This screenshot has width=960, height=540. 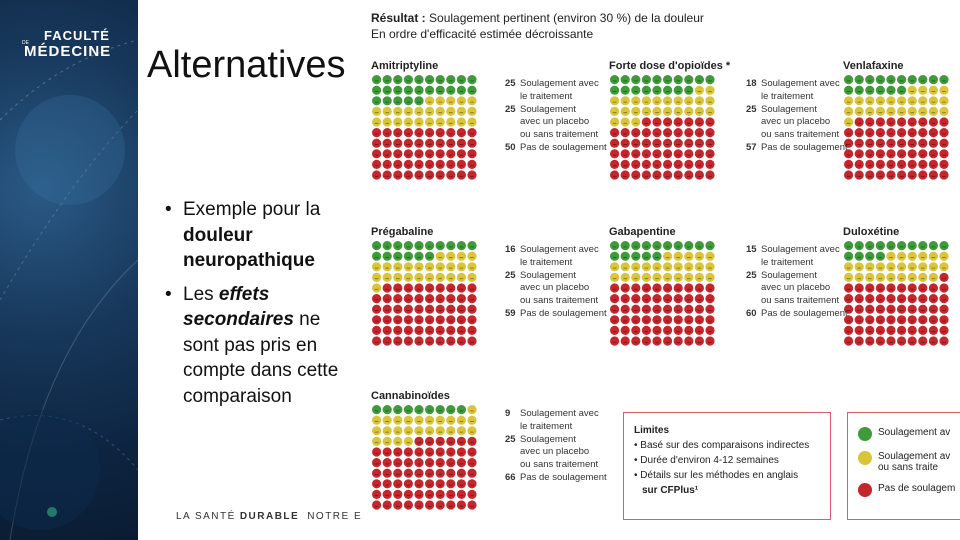 What do you see at coordinates (269, 516) in the screenshot?
I see `footer-bold: DURABLE` at bounding box center [269, 516].